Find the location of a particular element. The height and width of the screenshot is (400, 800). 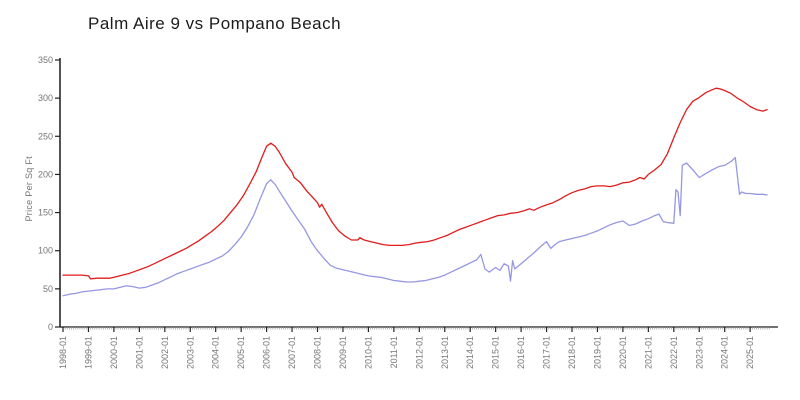

chart-title: Palm Aire 9 vs Pompano Beach is located at coordinates (215, 23).